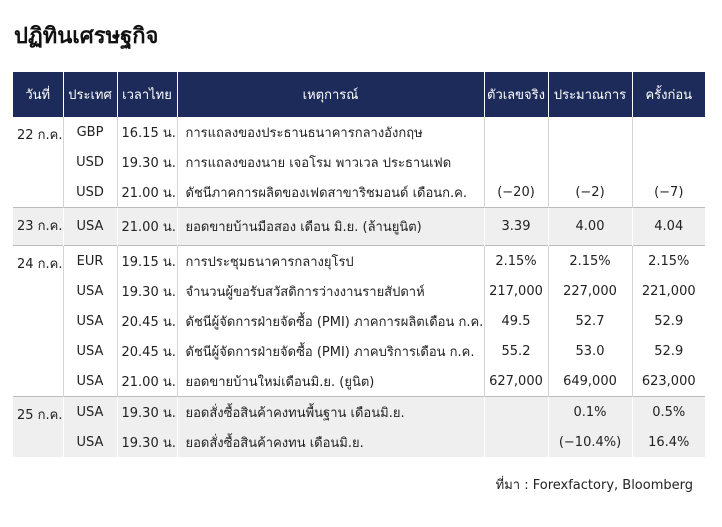  Describe the element at coordinates (589, 321) in the screenshot. I see `forecast-cell: 52.7` at that location.